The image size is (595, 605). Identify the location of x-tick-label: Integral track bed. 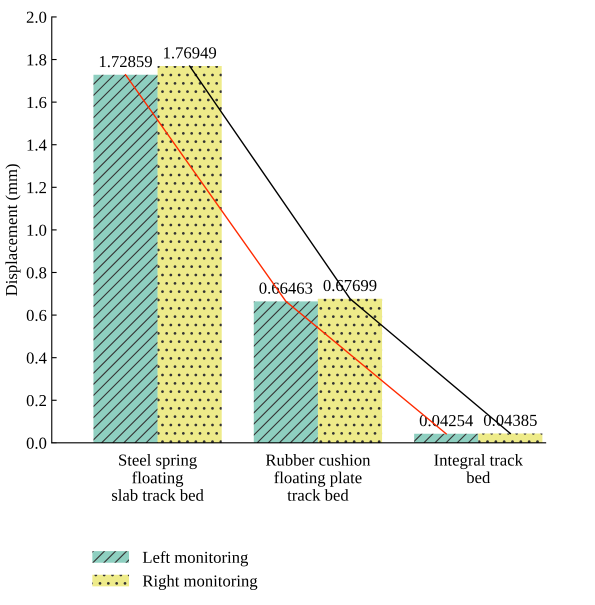
(478, 469).